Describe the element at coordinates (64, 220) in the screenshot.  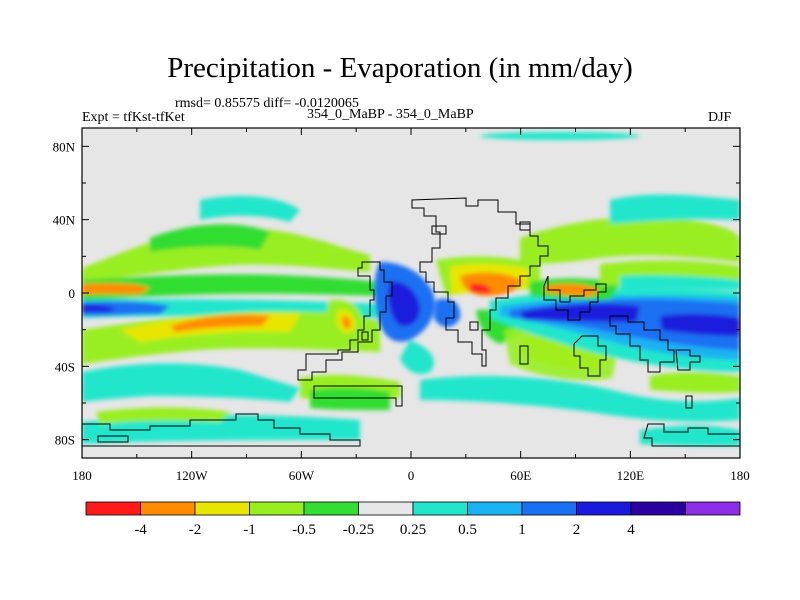
I see `y-tick-label: 40N` at that location.